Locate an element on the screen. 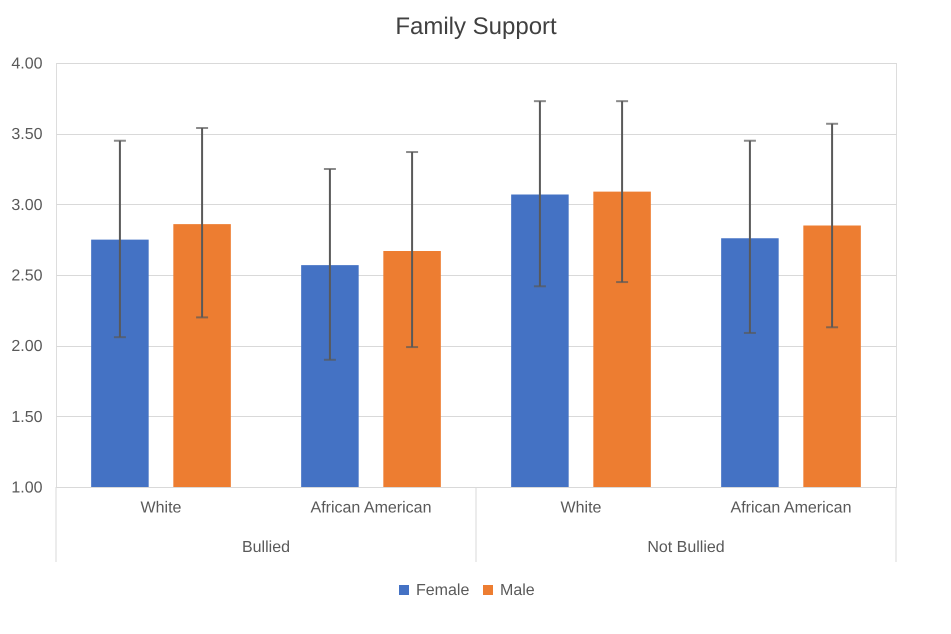 This screenshot has width=951, height=634. y-tick-label: 2.00 is located at coordinates (27, 347).